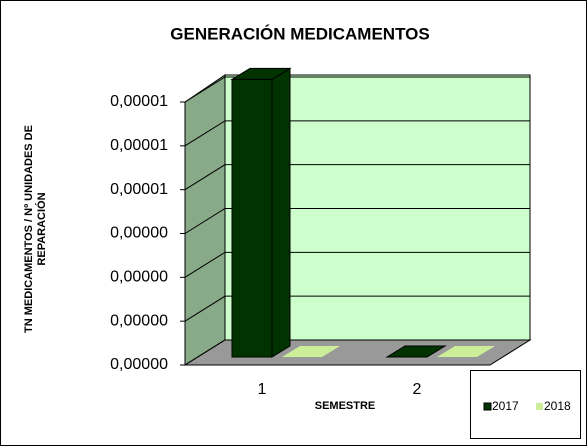 This screenshot has width=587, height=446. What do you see at coordinates (417, 389) in the screenshot?
I see `x-tick-label: 2` at bounding box center [417, 389].